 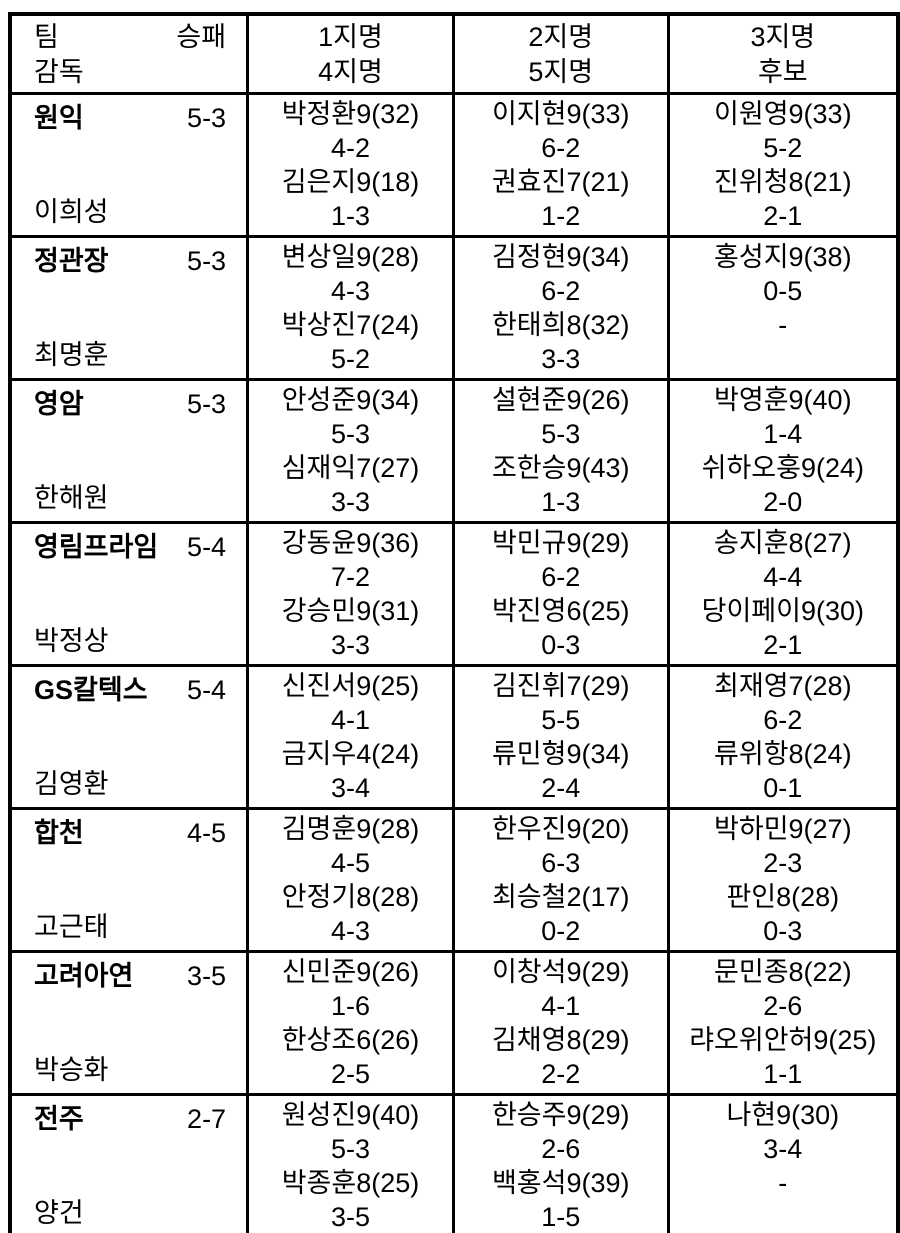 I want to click on player-record: 0-1, so click(x=783, y=787).